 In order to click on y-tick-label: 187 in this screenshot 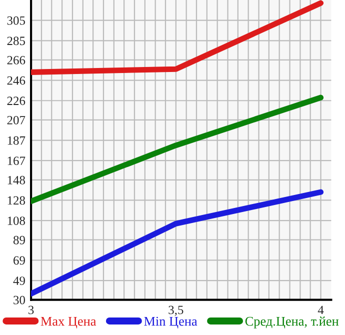, I will do `click(17, 140)`.